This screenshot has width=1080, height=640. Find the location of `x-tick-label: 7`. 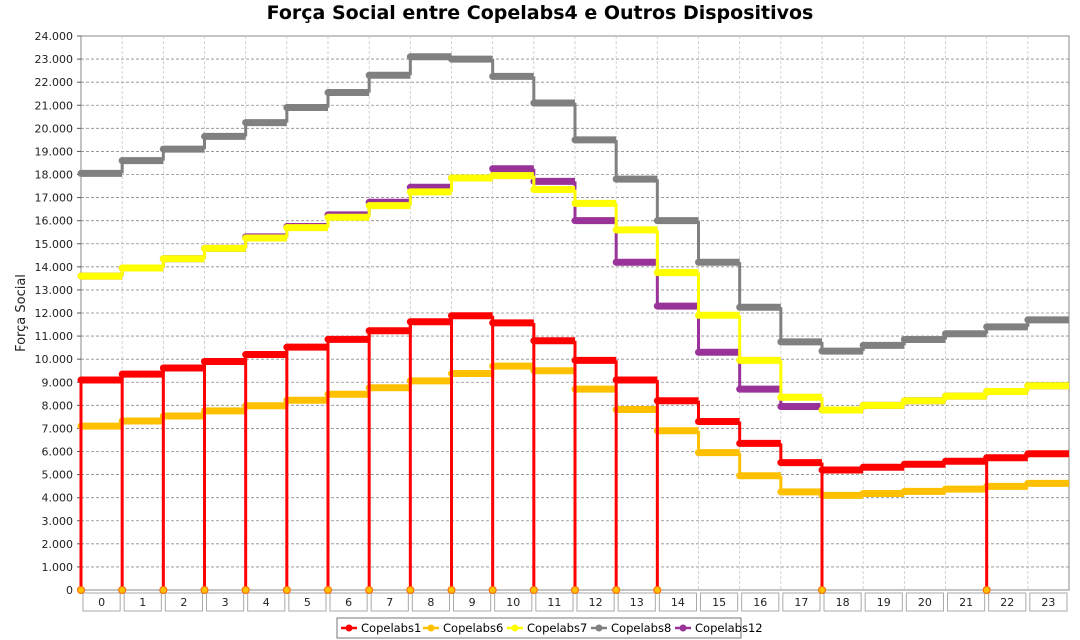

x-tick-label: 7 is located at coordinates (389, 602).